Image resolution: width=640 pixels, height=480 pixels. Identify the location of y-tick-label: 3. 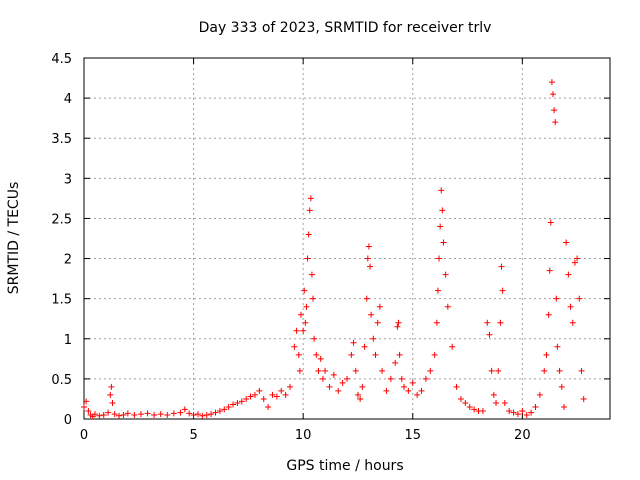
(68, 179).